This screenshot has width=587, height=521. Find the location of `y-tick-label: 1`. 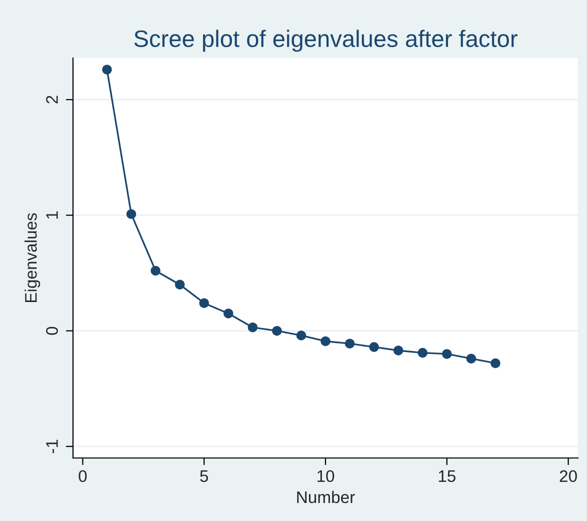

y-tick-label: 1 is located at coordinates (52, 215).